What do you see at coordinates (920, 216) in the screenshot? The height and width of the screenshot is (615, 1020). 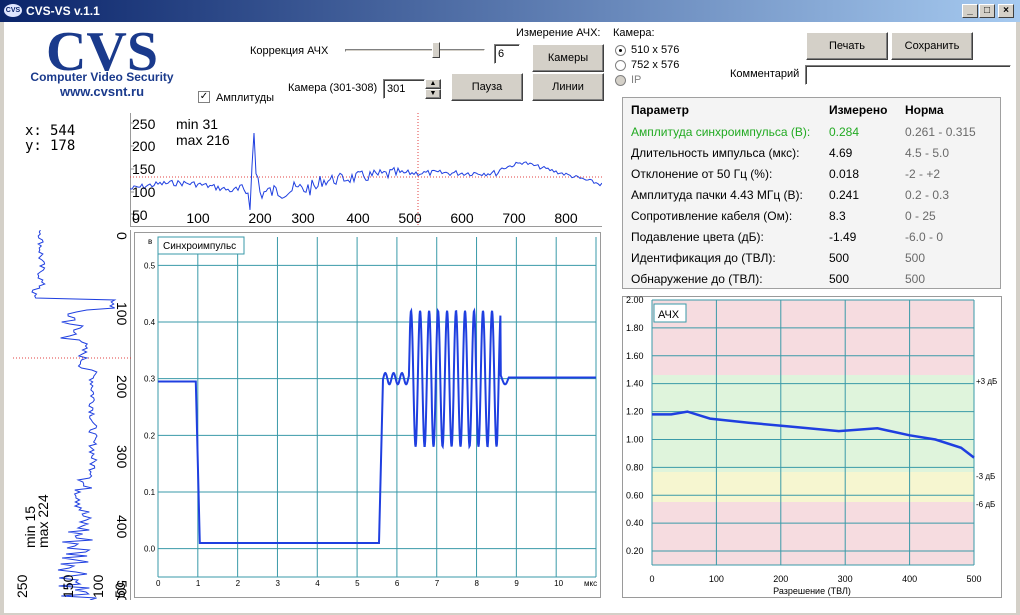 I see `row-norm: 0 - 25` at bounding box center [920, 216].